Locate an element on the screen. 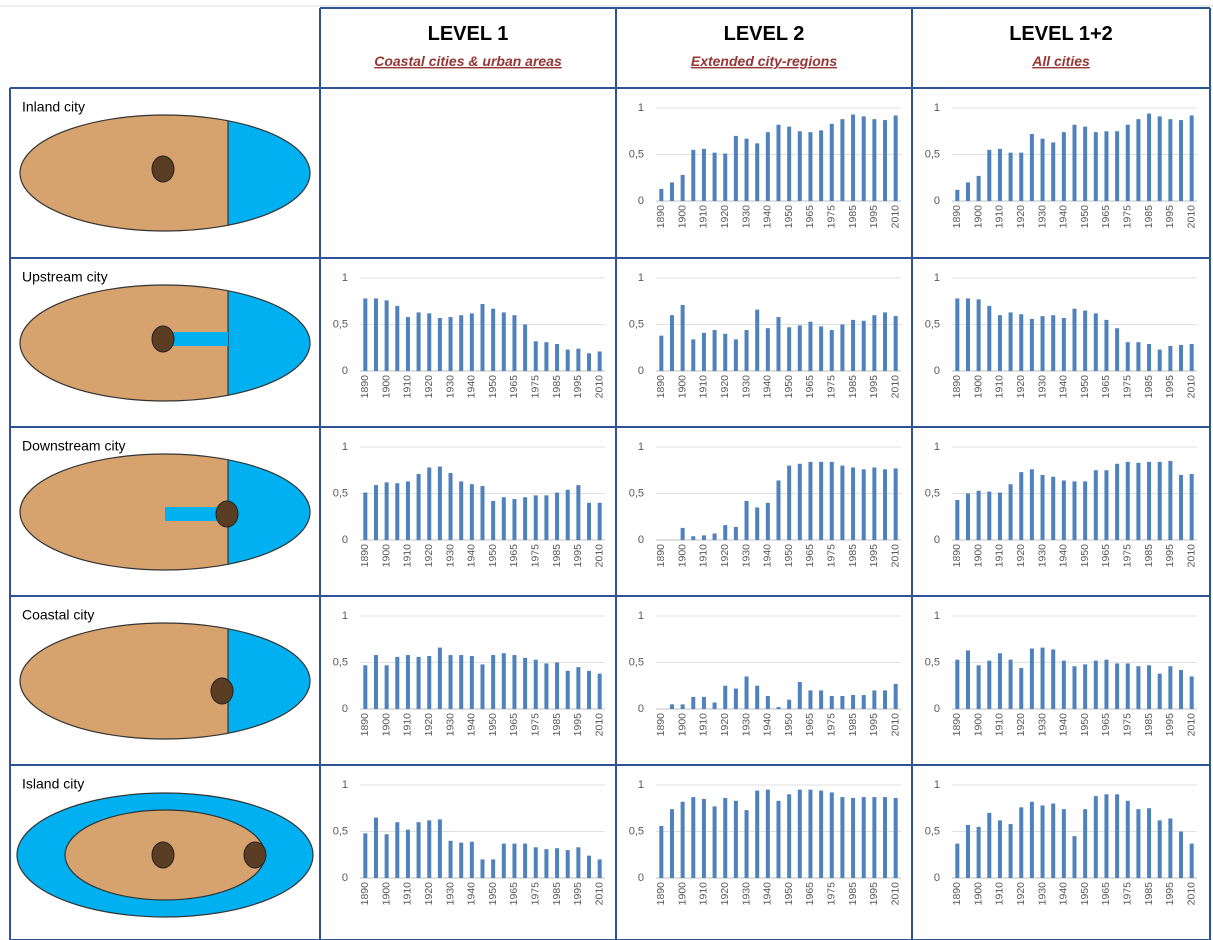 This screenshot has width=1213, height=940. column-subtitle: Coastal cities & urban areas is located at coordinates (468, 61).